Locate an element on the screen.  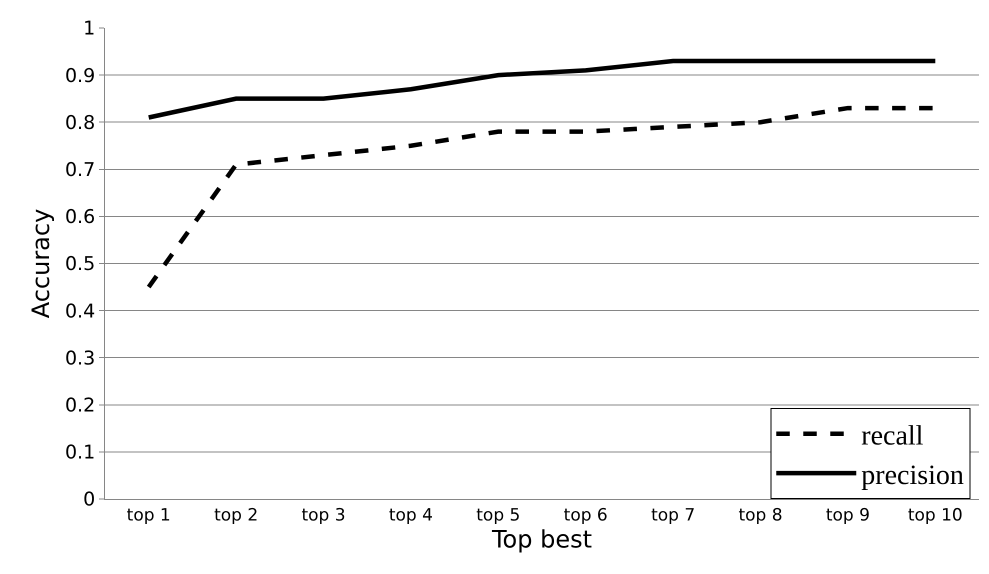
x-axis-title: Top best is located at coordinates (541, 539).